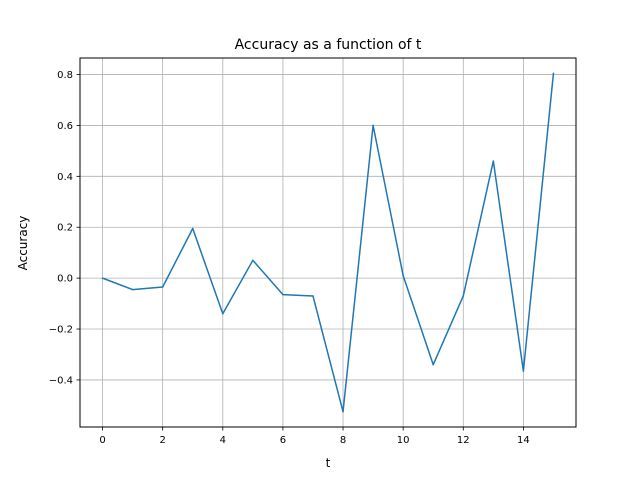  Describe the element at coordinates (523, 440) in the screenshot. I see `x-tick-label: 14` at that location.